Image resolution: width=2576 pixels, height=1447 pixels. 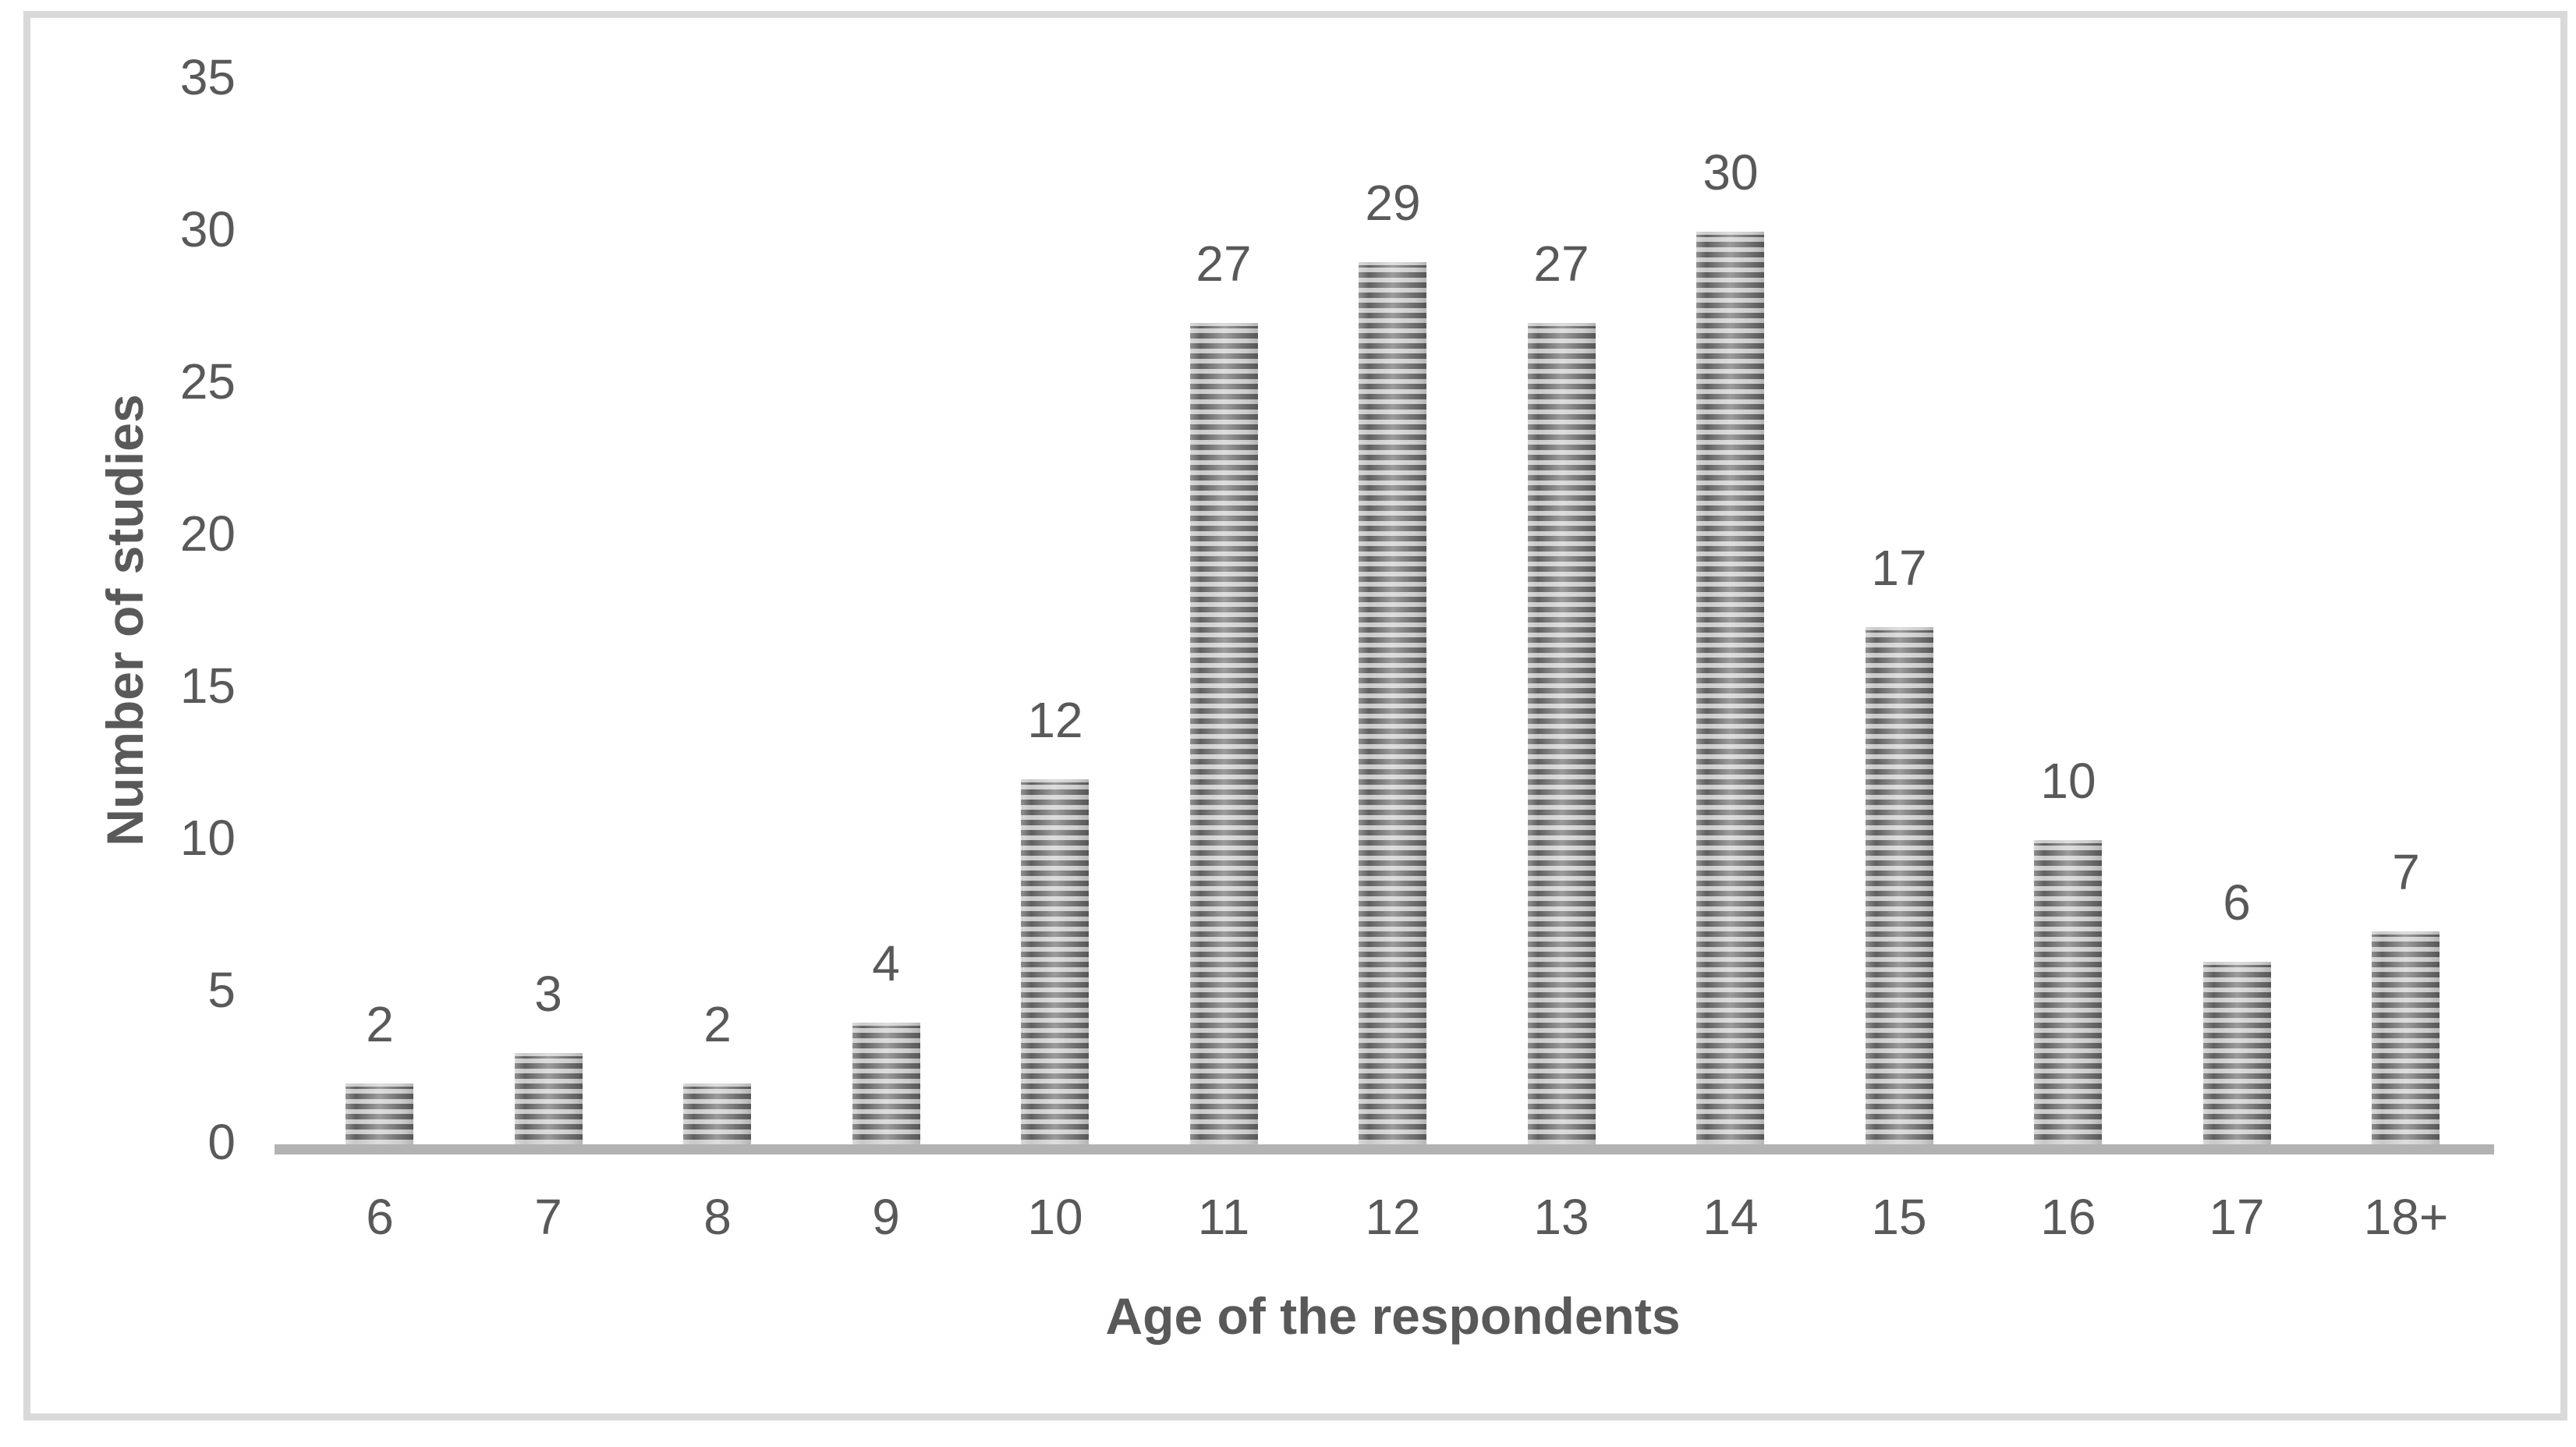 What do you see at coordinates (380, 1217) in the screenshot?
I see `x-tick-label: 6` at bounding box center [380, 1217].